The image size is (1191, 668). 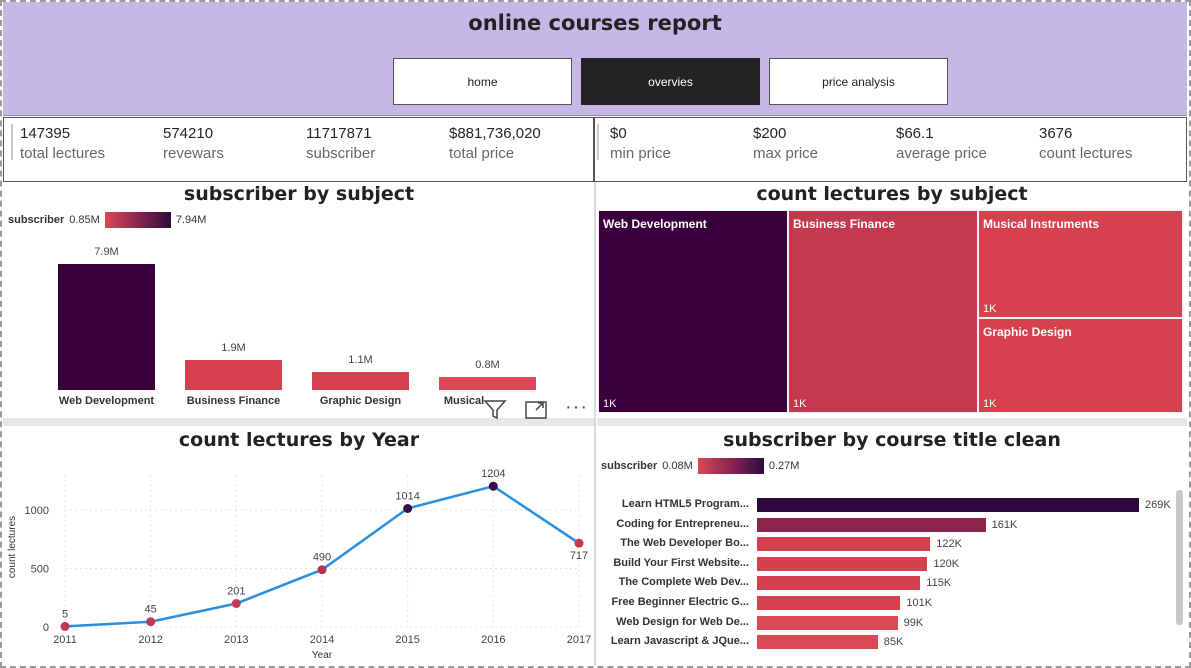 What do you see at coordinates (640, 153) in the screenshot?
I see `kpi-label: min price` at bounding box center [640, 153].